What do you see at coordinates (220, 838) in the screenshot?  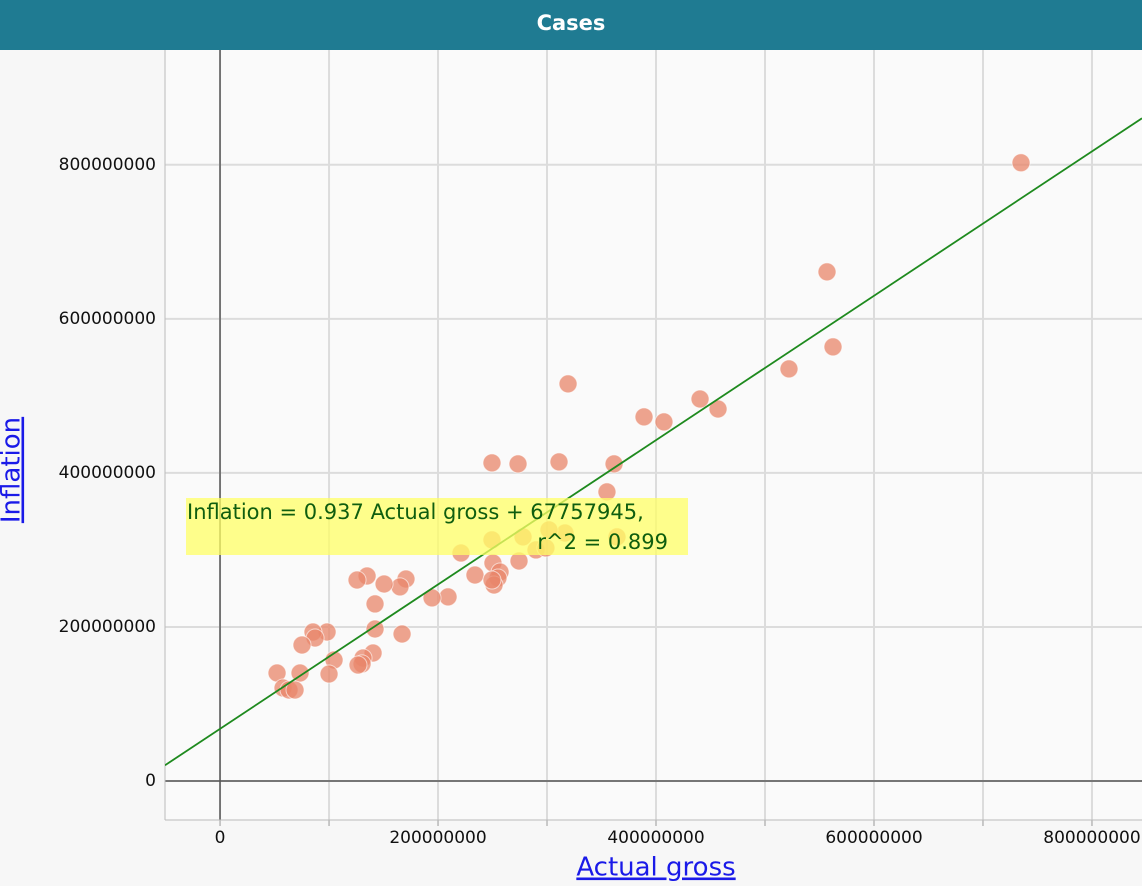 I see `x-tick-label: 0` at bounding box center [220, 838].